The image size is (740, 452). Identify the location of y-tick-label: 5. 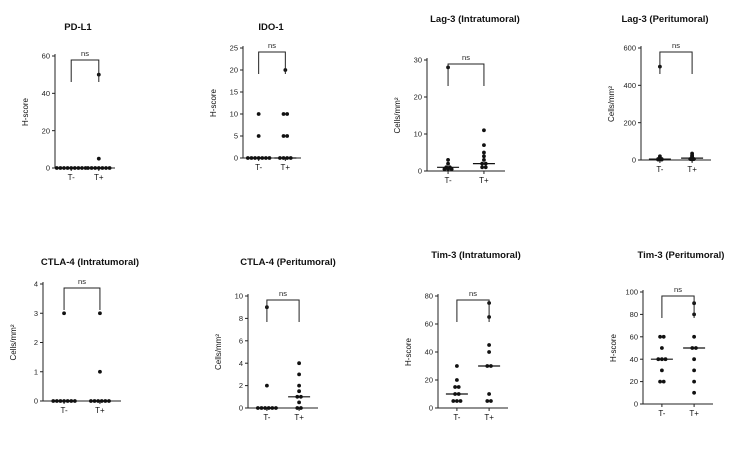
(236, 136).